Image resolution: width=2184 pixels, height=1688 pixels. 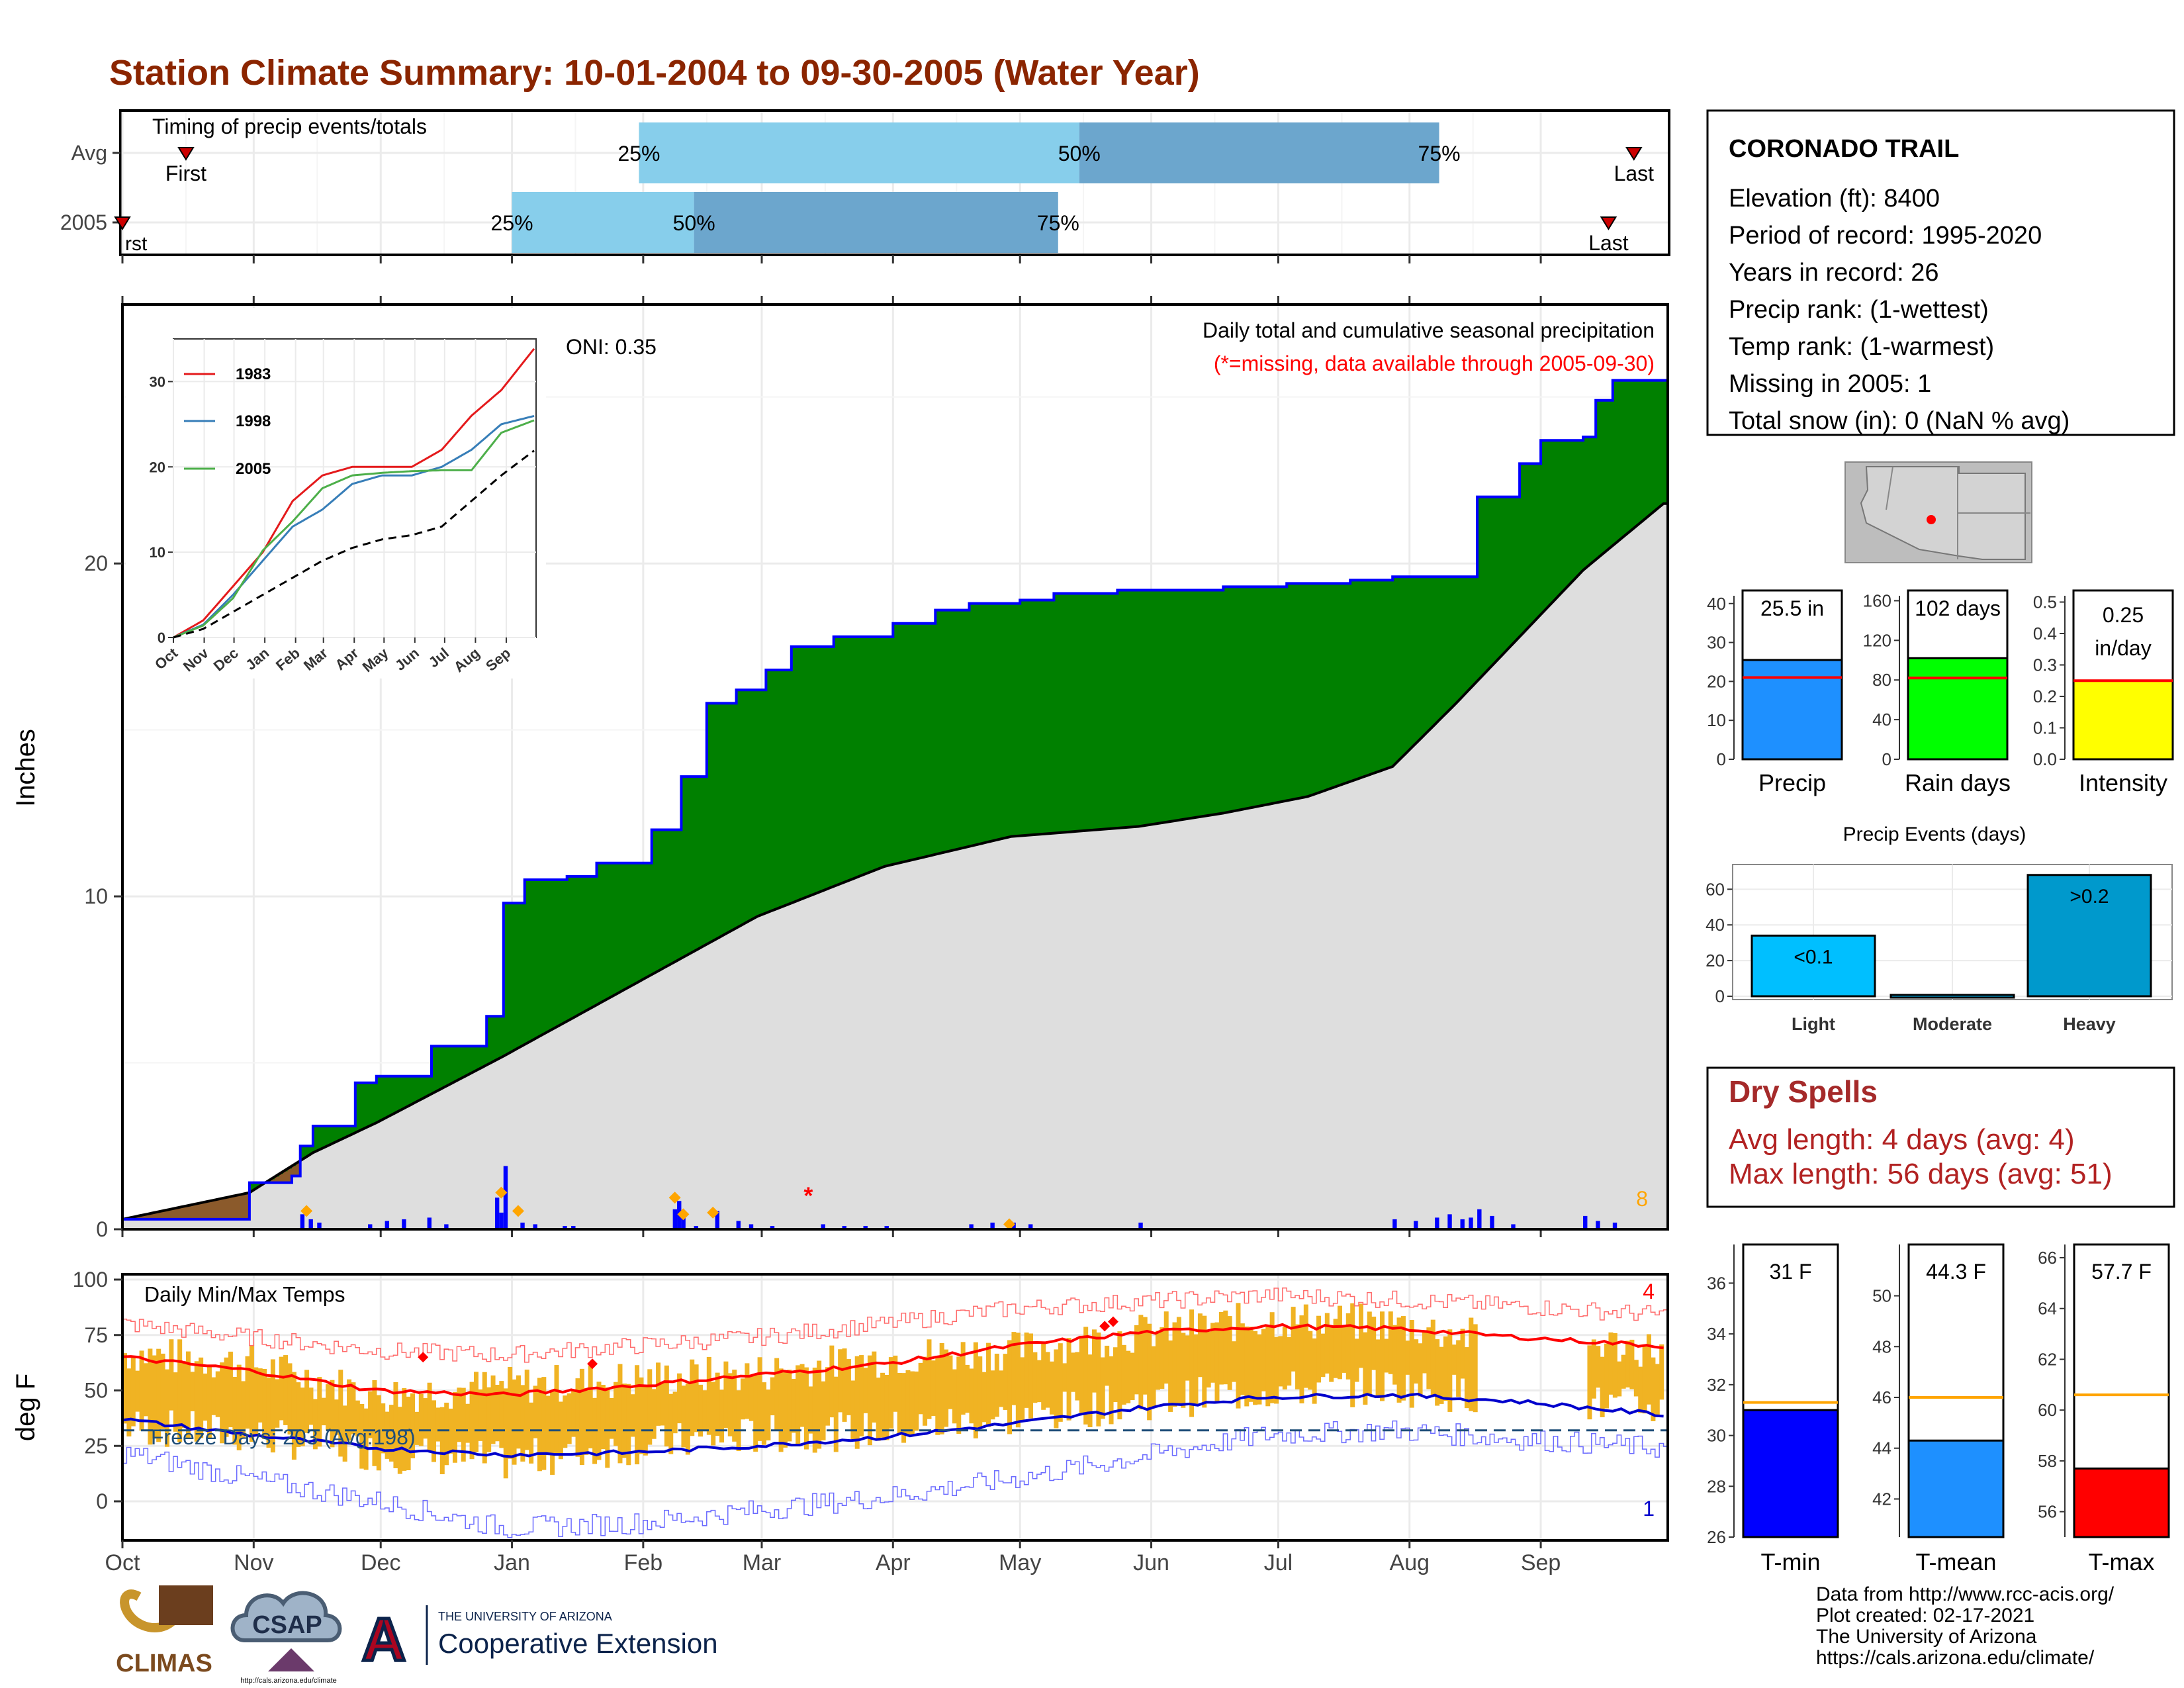 What do you see at coordinates (102, 1229) in the screenshot?
I see `precip-y-tick-label: 0` at bounding box center [102, 1229].